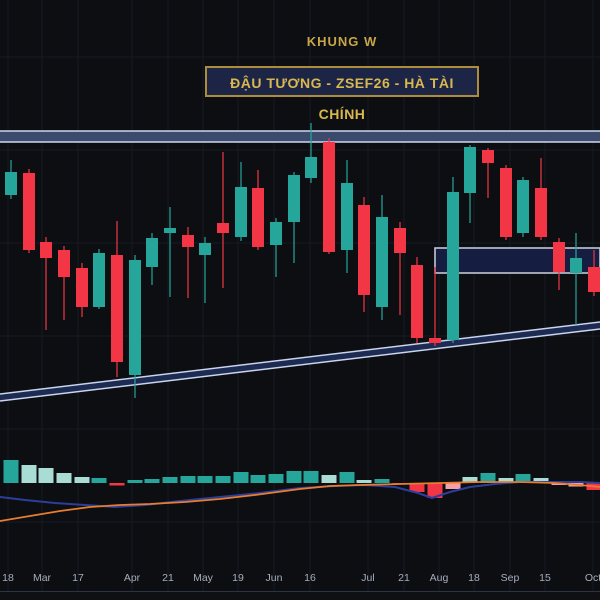 This screenshot has height=600, width=600. I want to click on x-axis-label: 15, so click(545, 578).